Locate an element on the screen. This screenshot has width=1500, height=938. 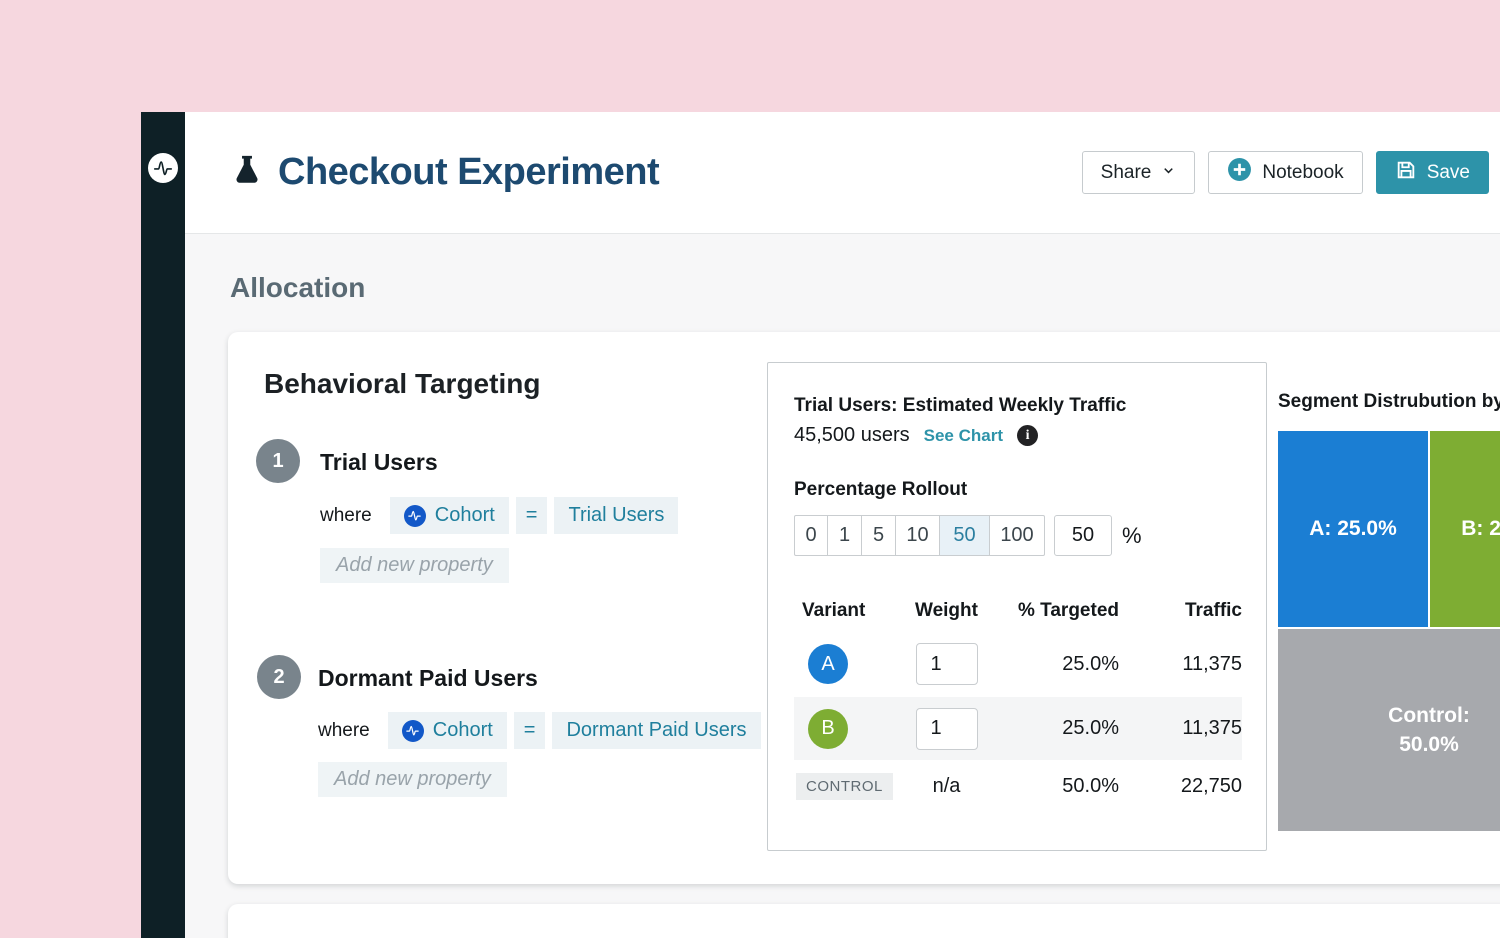
segment-2-condition: where Cohort = Dormant Paid Users is located at coordinates (543, 730).